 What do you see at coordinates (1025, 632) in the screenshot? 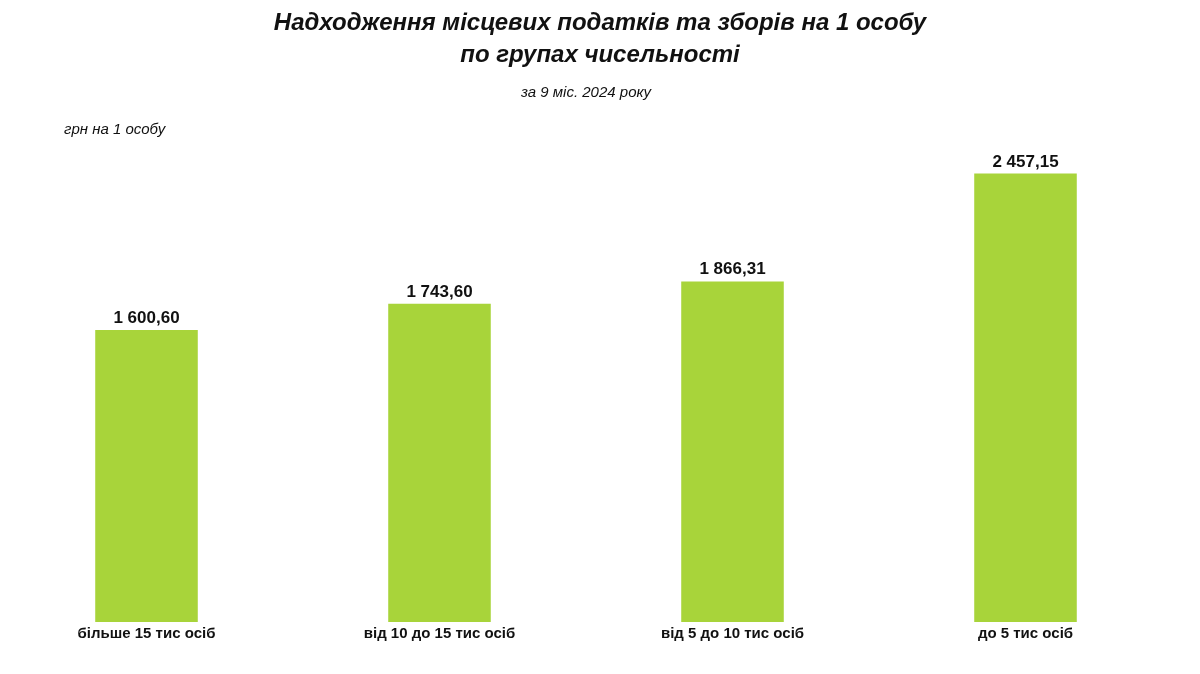
I see `x-tick-label: до 5 тис осіб` at bounding box center [1025, 632].